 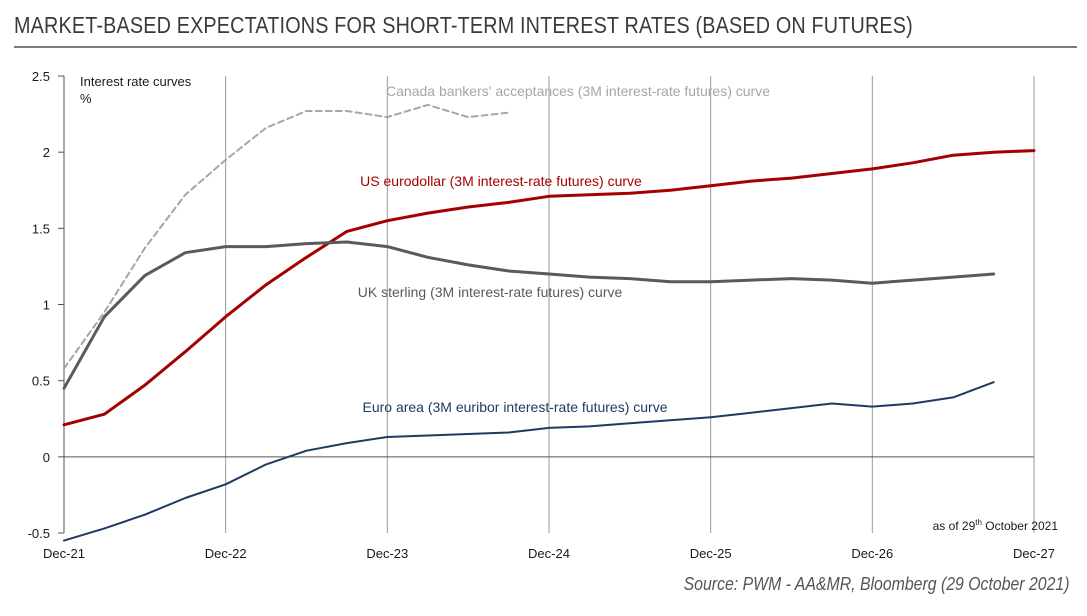 I want to click on as-of-note: as of 29th October 2021, so click(x=996, y=525).